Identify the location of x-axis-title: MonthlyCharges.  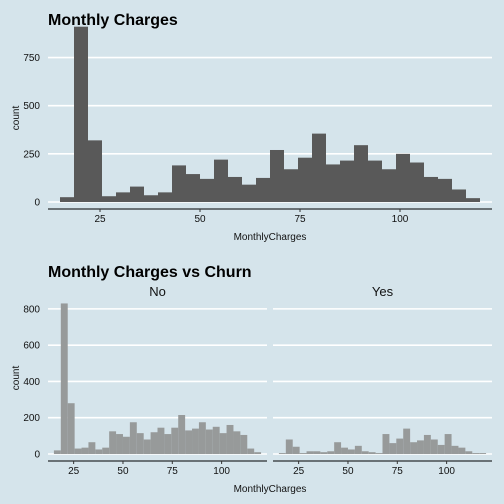
(270, 489).